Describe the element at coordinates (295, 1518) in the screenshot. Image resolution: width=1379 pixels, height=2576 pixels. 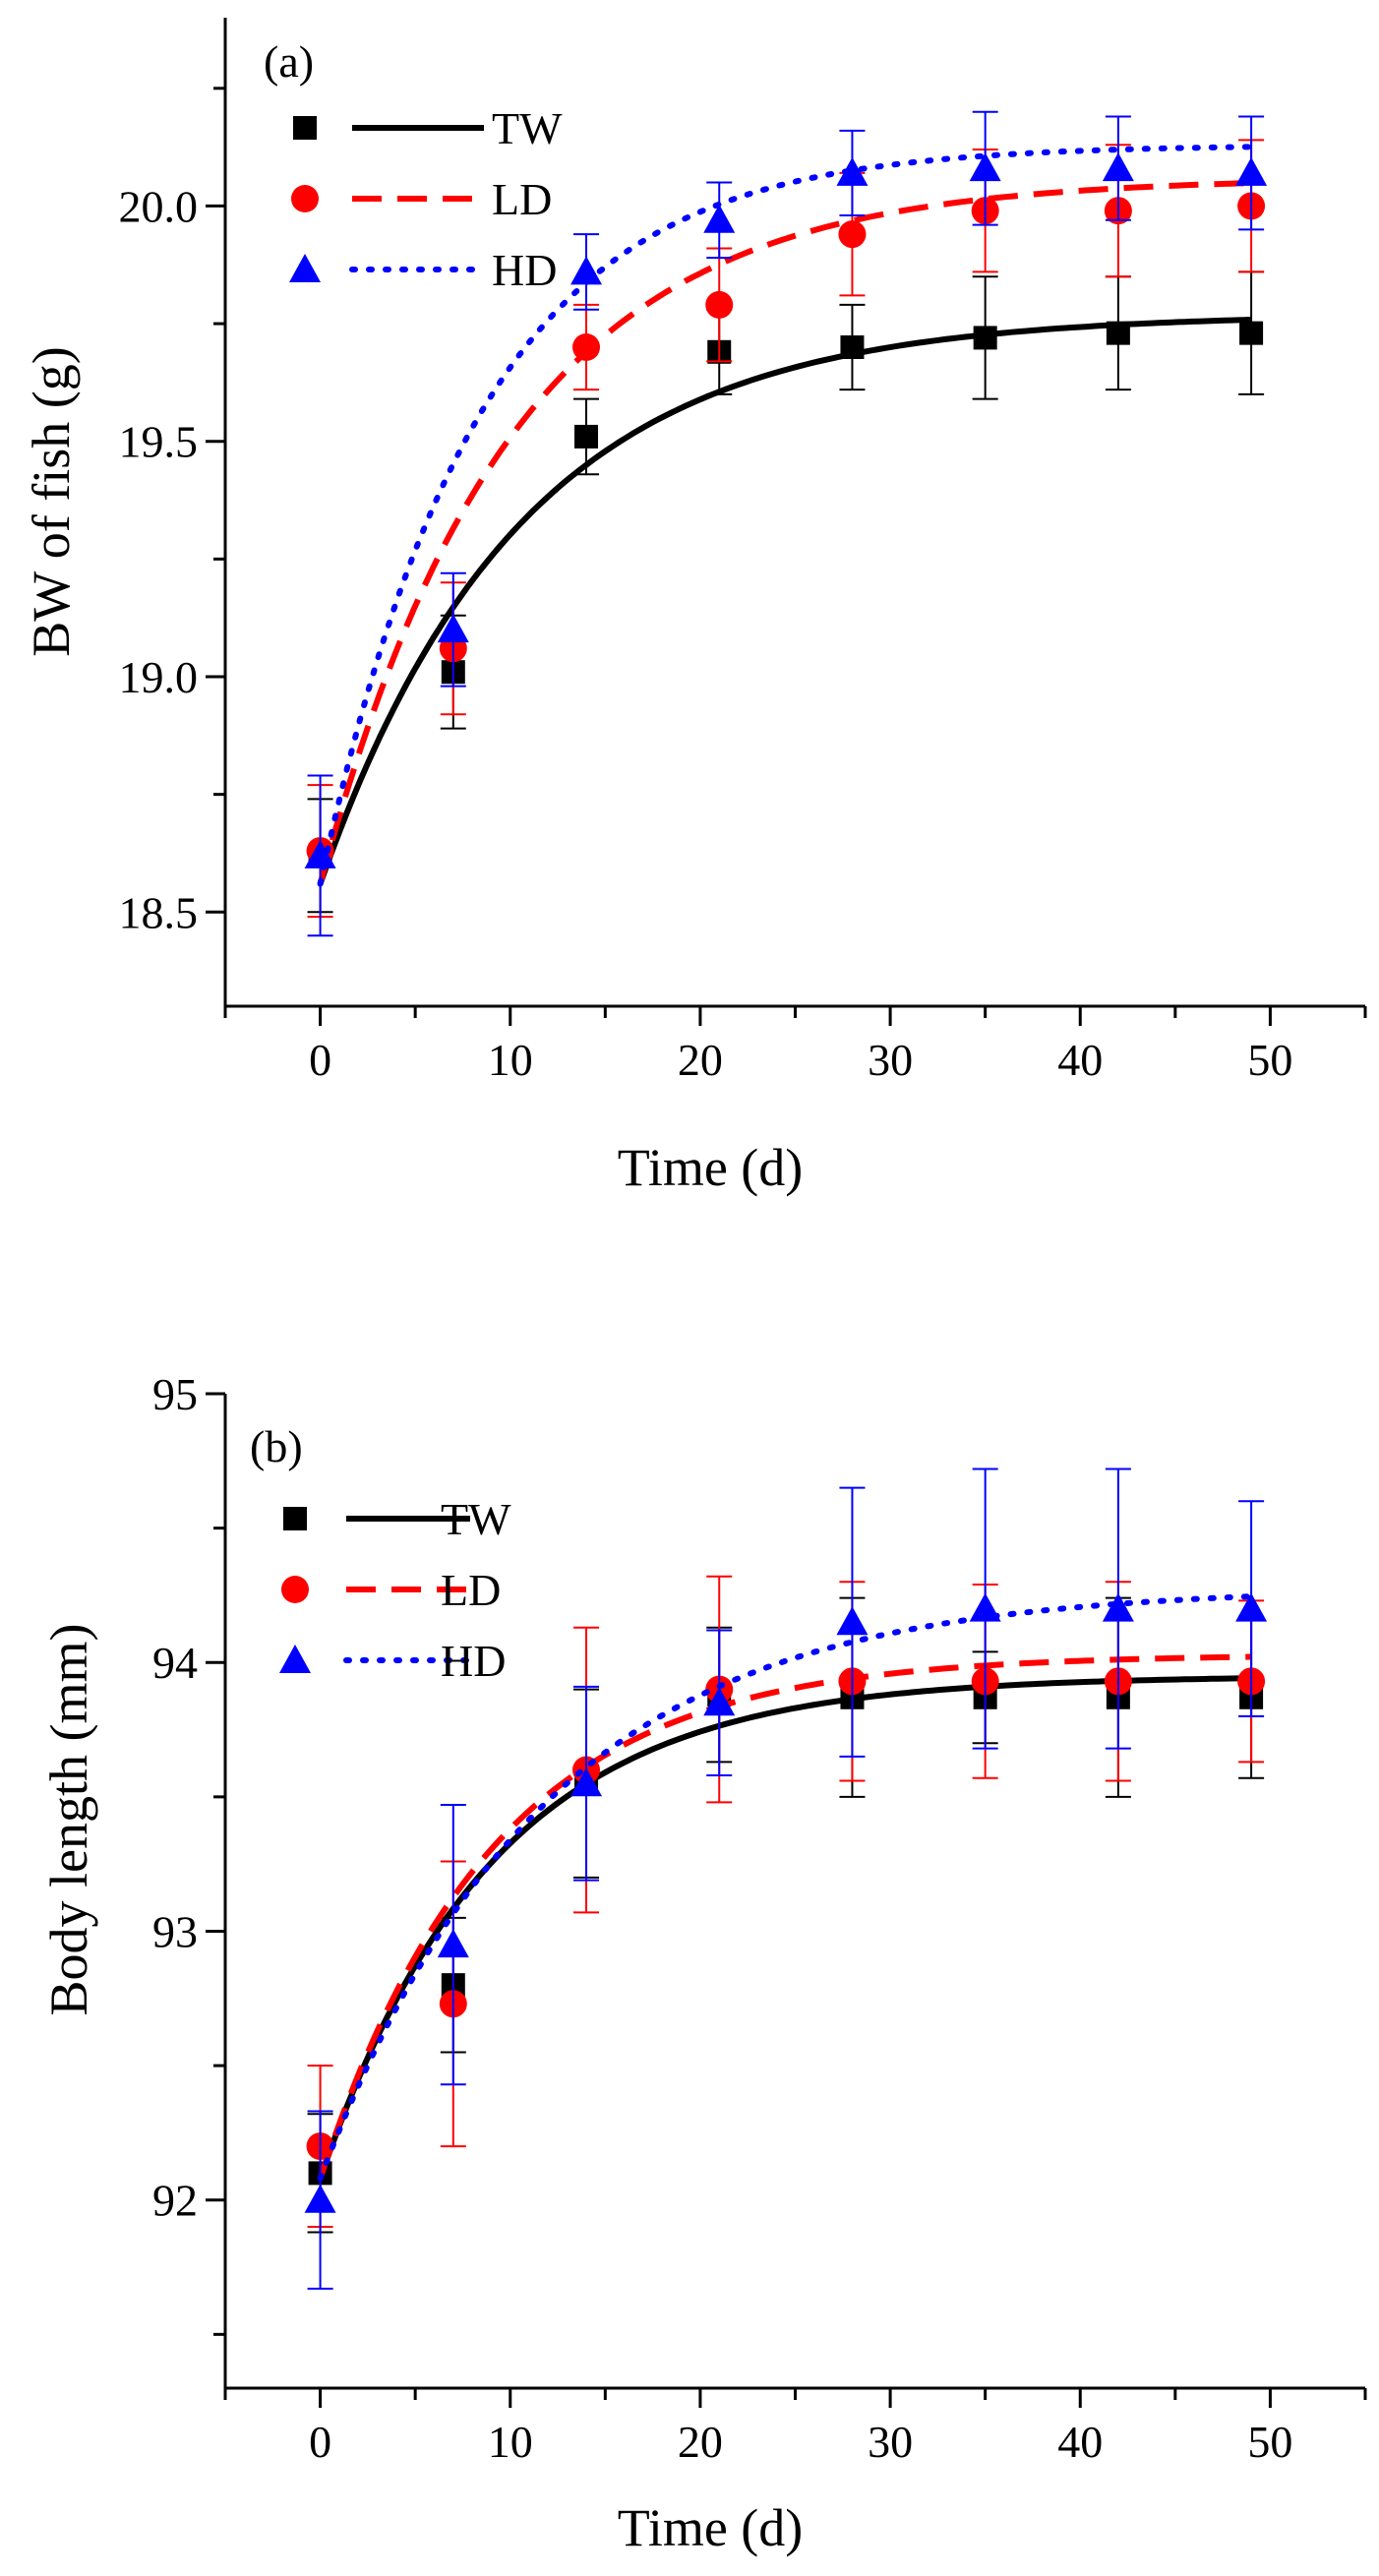
I see `panel-b-legend-tw-marker` at that location.